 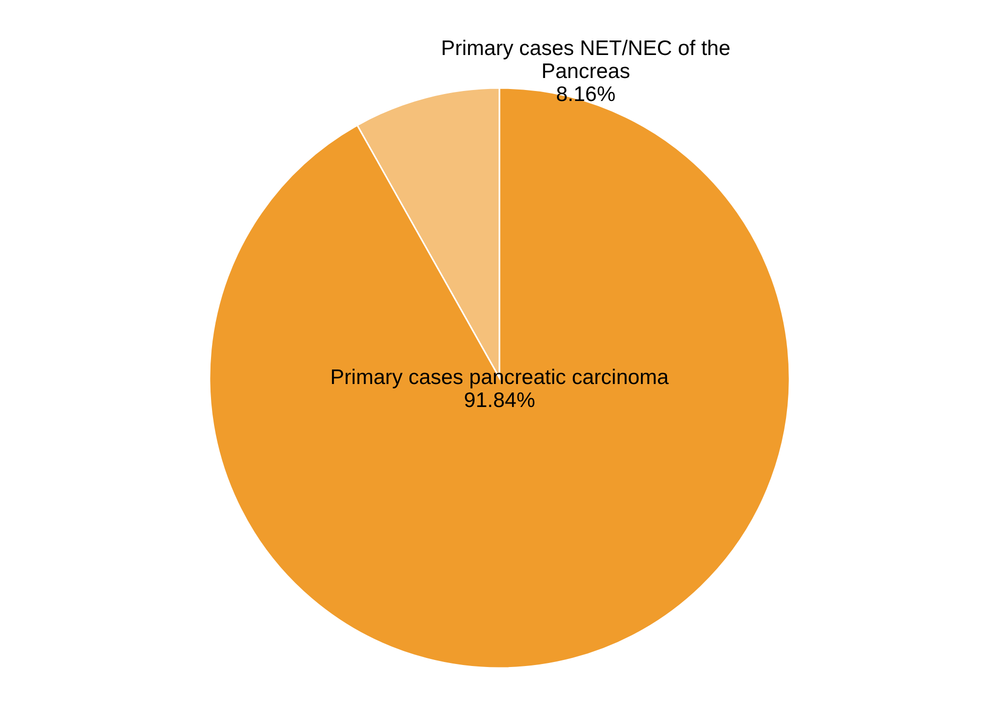 What do you see at coordinates (500, 377) in the screenshot?
I see `slice-label: Primary cases pancreatic carcinoma` at bounding box center [500, 377].